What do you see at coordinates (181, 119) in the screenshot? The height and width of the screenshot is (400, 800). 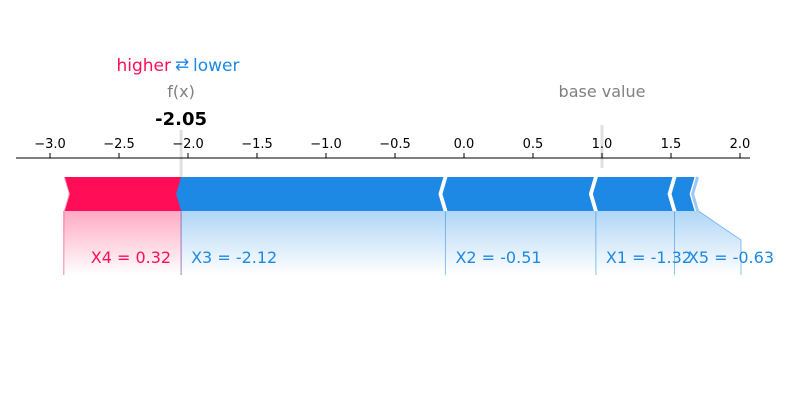 I see `output-value: -2.05` at bounding box center [181, 119].